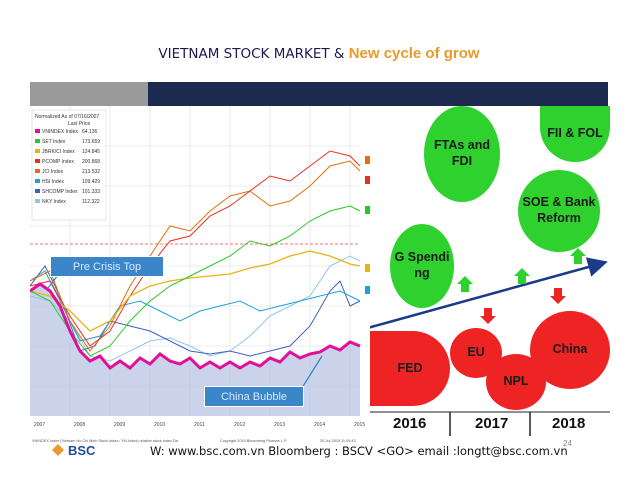 This screenshot has width=638, height=493. I want to click on svg-text: BSC, so click(82, 450).